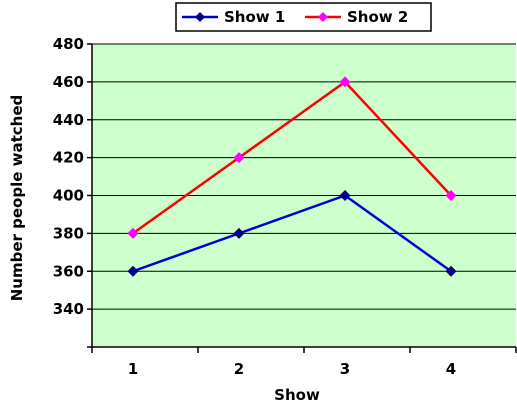 This screenshot has height=408, width=517. What do you see at coordinates (345, 369) in the screenshot?
I see `x-tick-label: 3` at bounding box center [345, 369].